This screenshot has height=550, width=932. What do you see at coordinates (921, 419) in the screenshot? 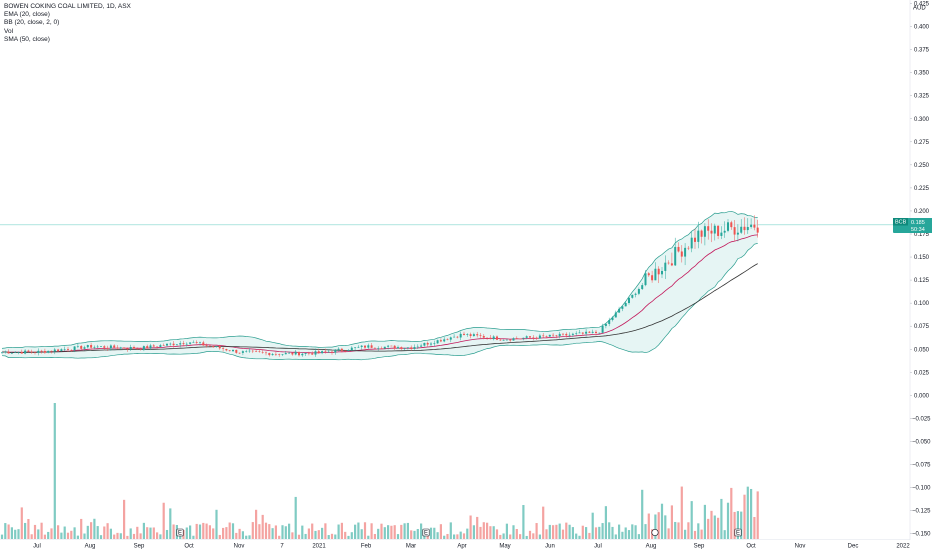
I see `price-axis-tick: −0.025` at bounding box center [921, 419].